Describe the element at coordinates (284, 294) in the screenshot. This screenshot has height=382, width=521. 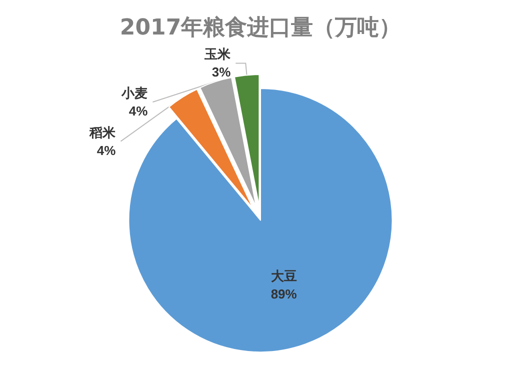
I see `data-label: 89%` at that location.